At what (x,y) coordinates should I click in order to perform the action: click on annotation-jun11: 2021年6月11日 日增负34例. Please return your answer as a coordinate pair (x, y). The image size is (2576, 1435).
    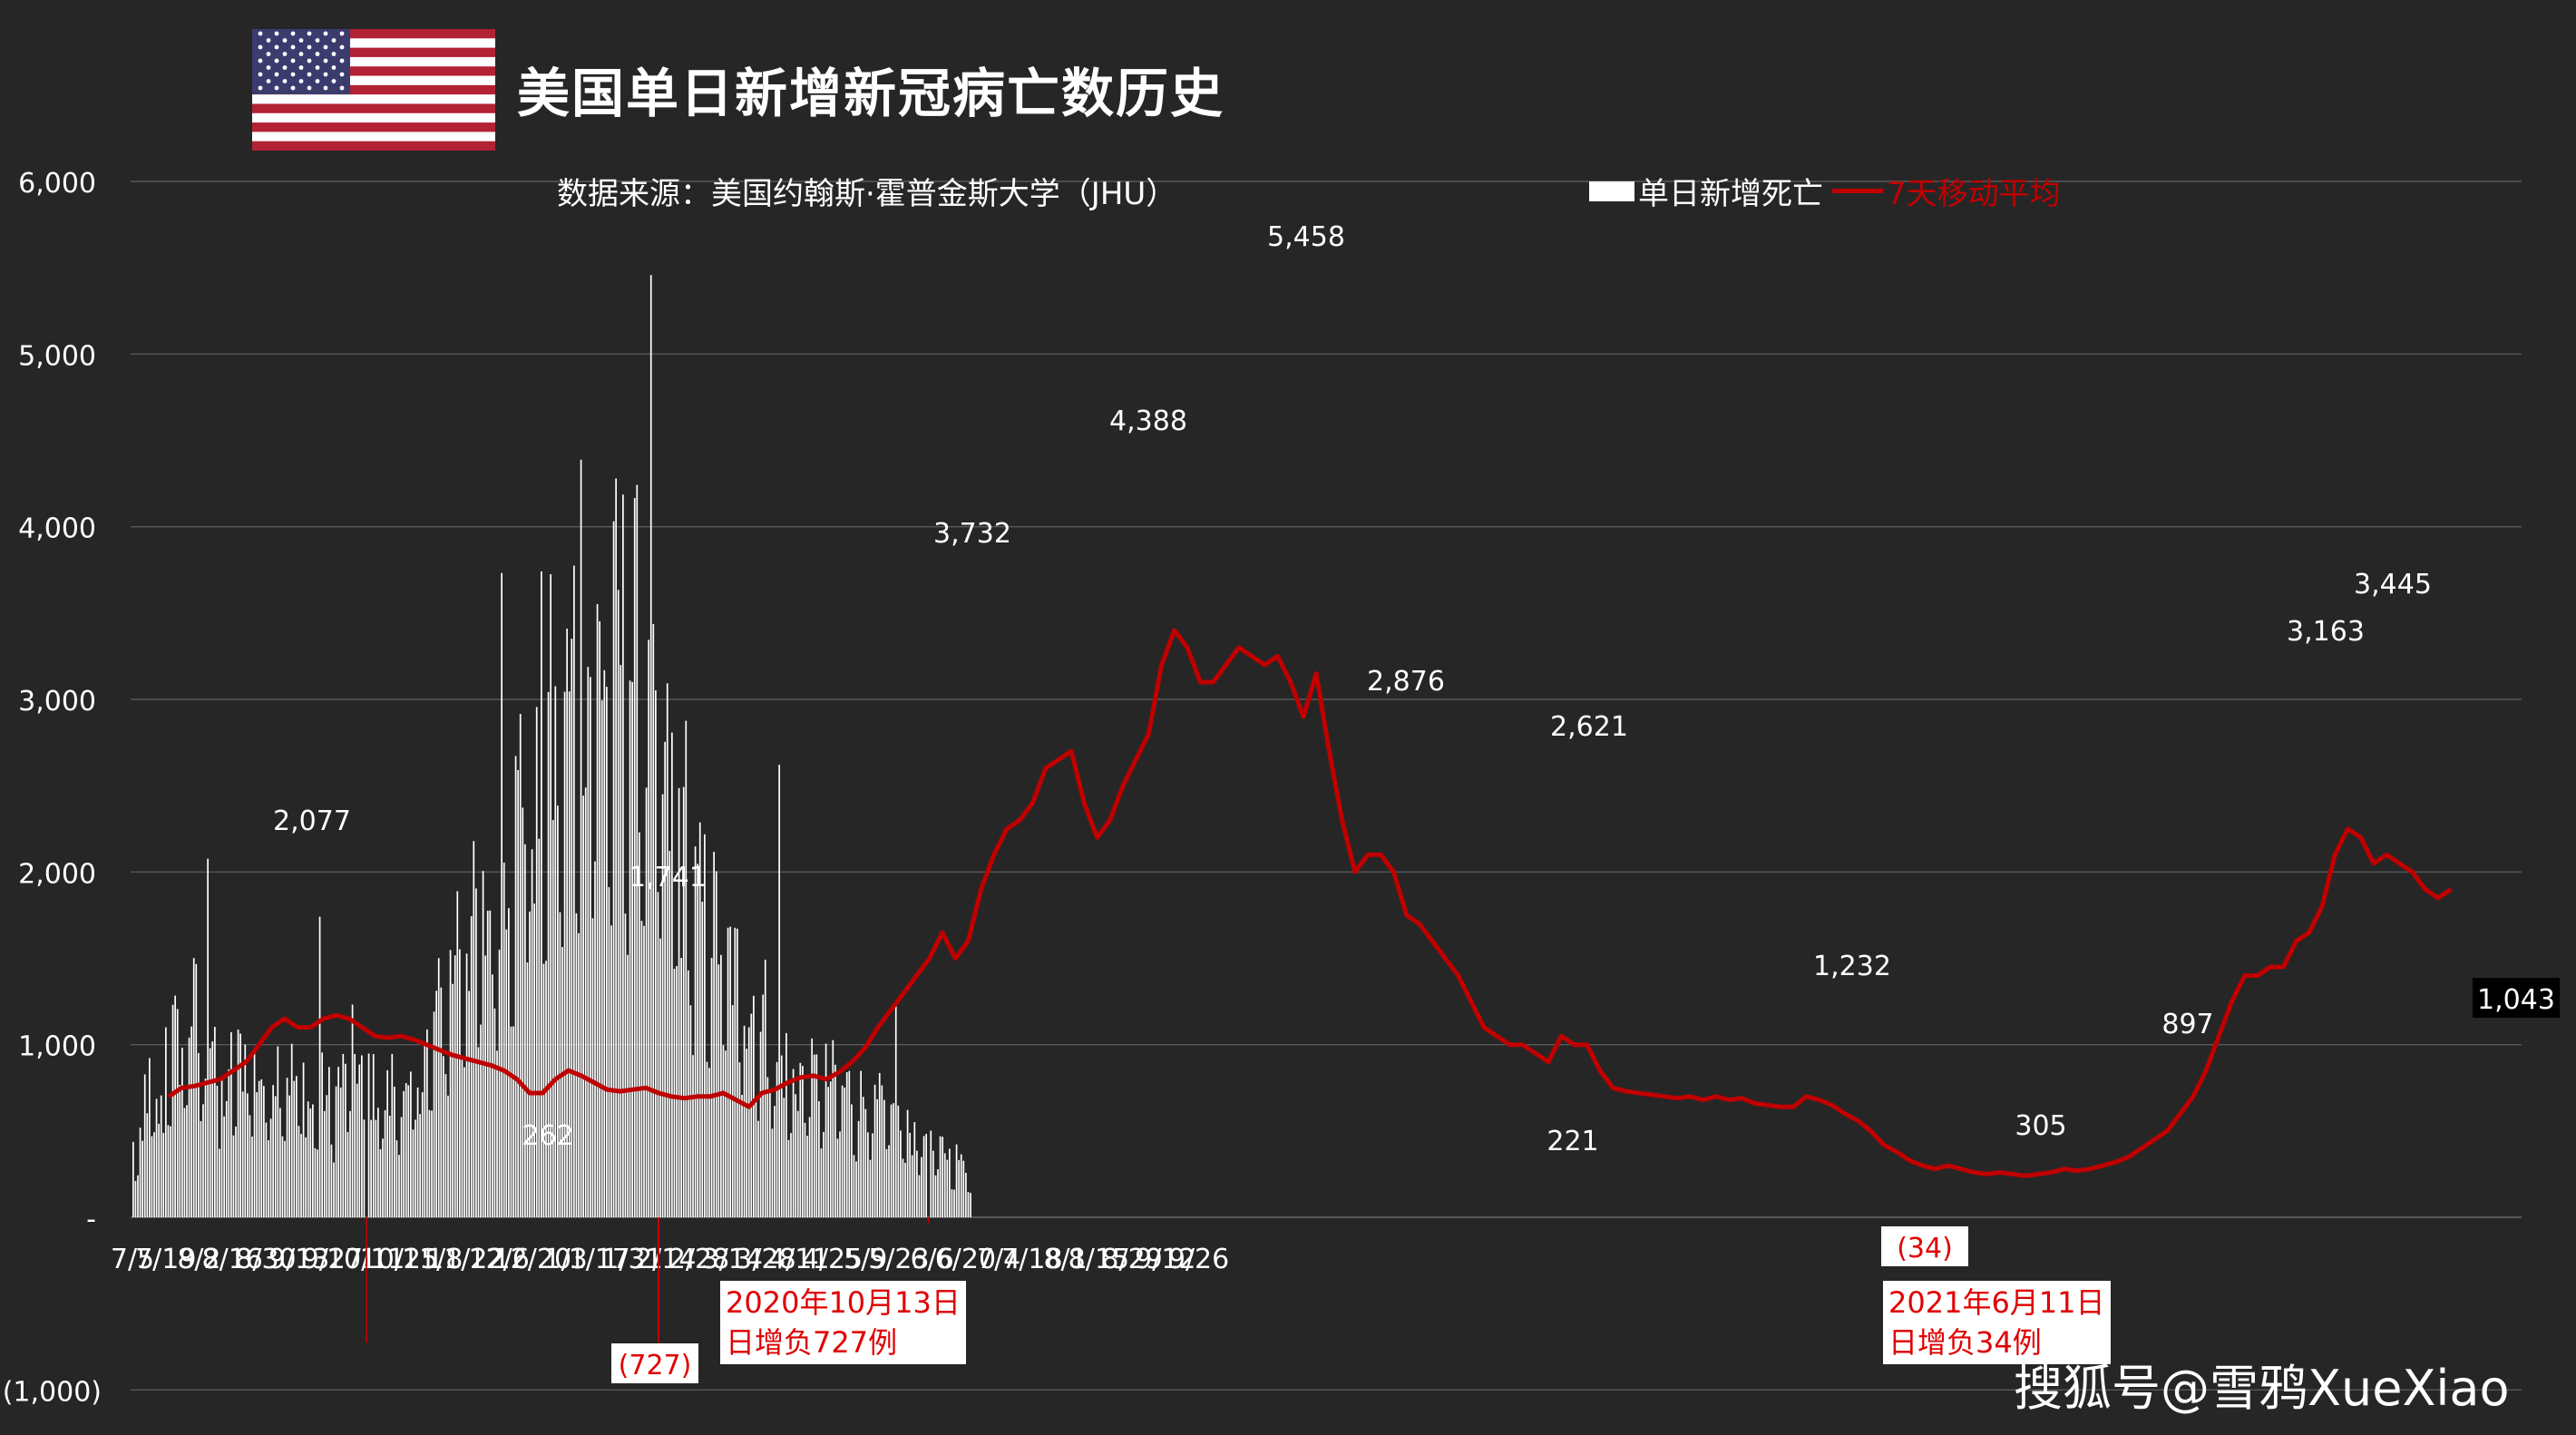
    Looking at the image, I should click on (1997, 1322).